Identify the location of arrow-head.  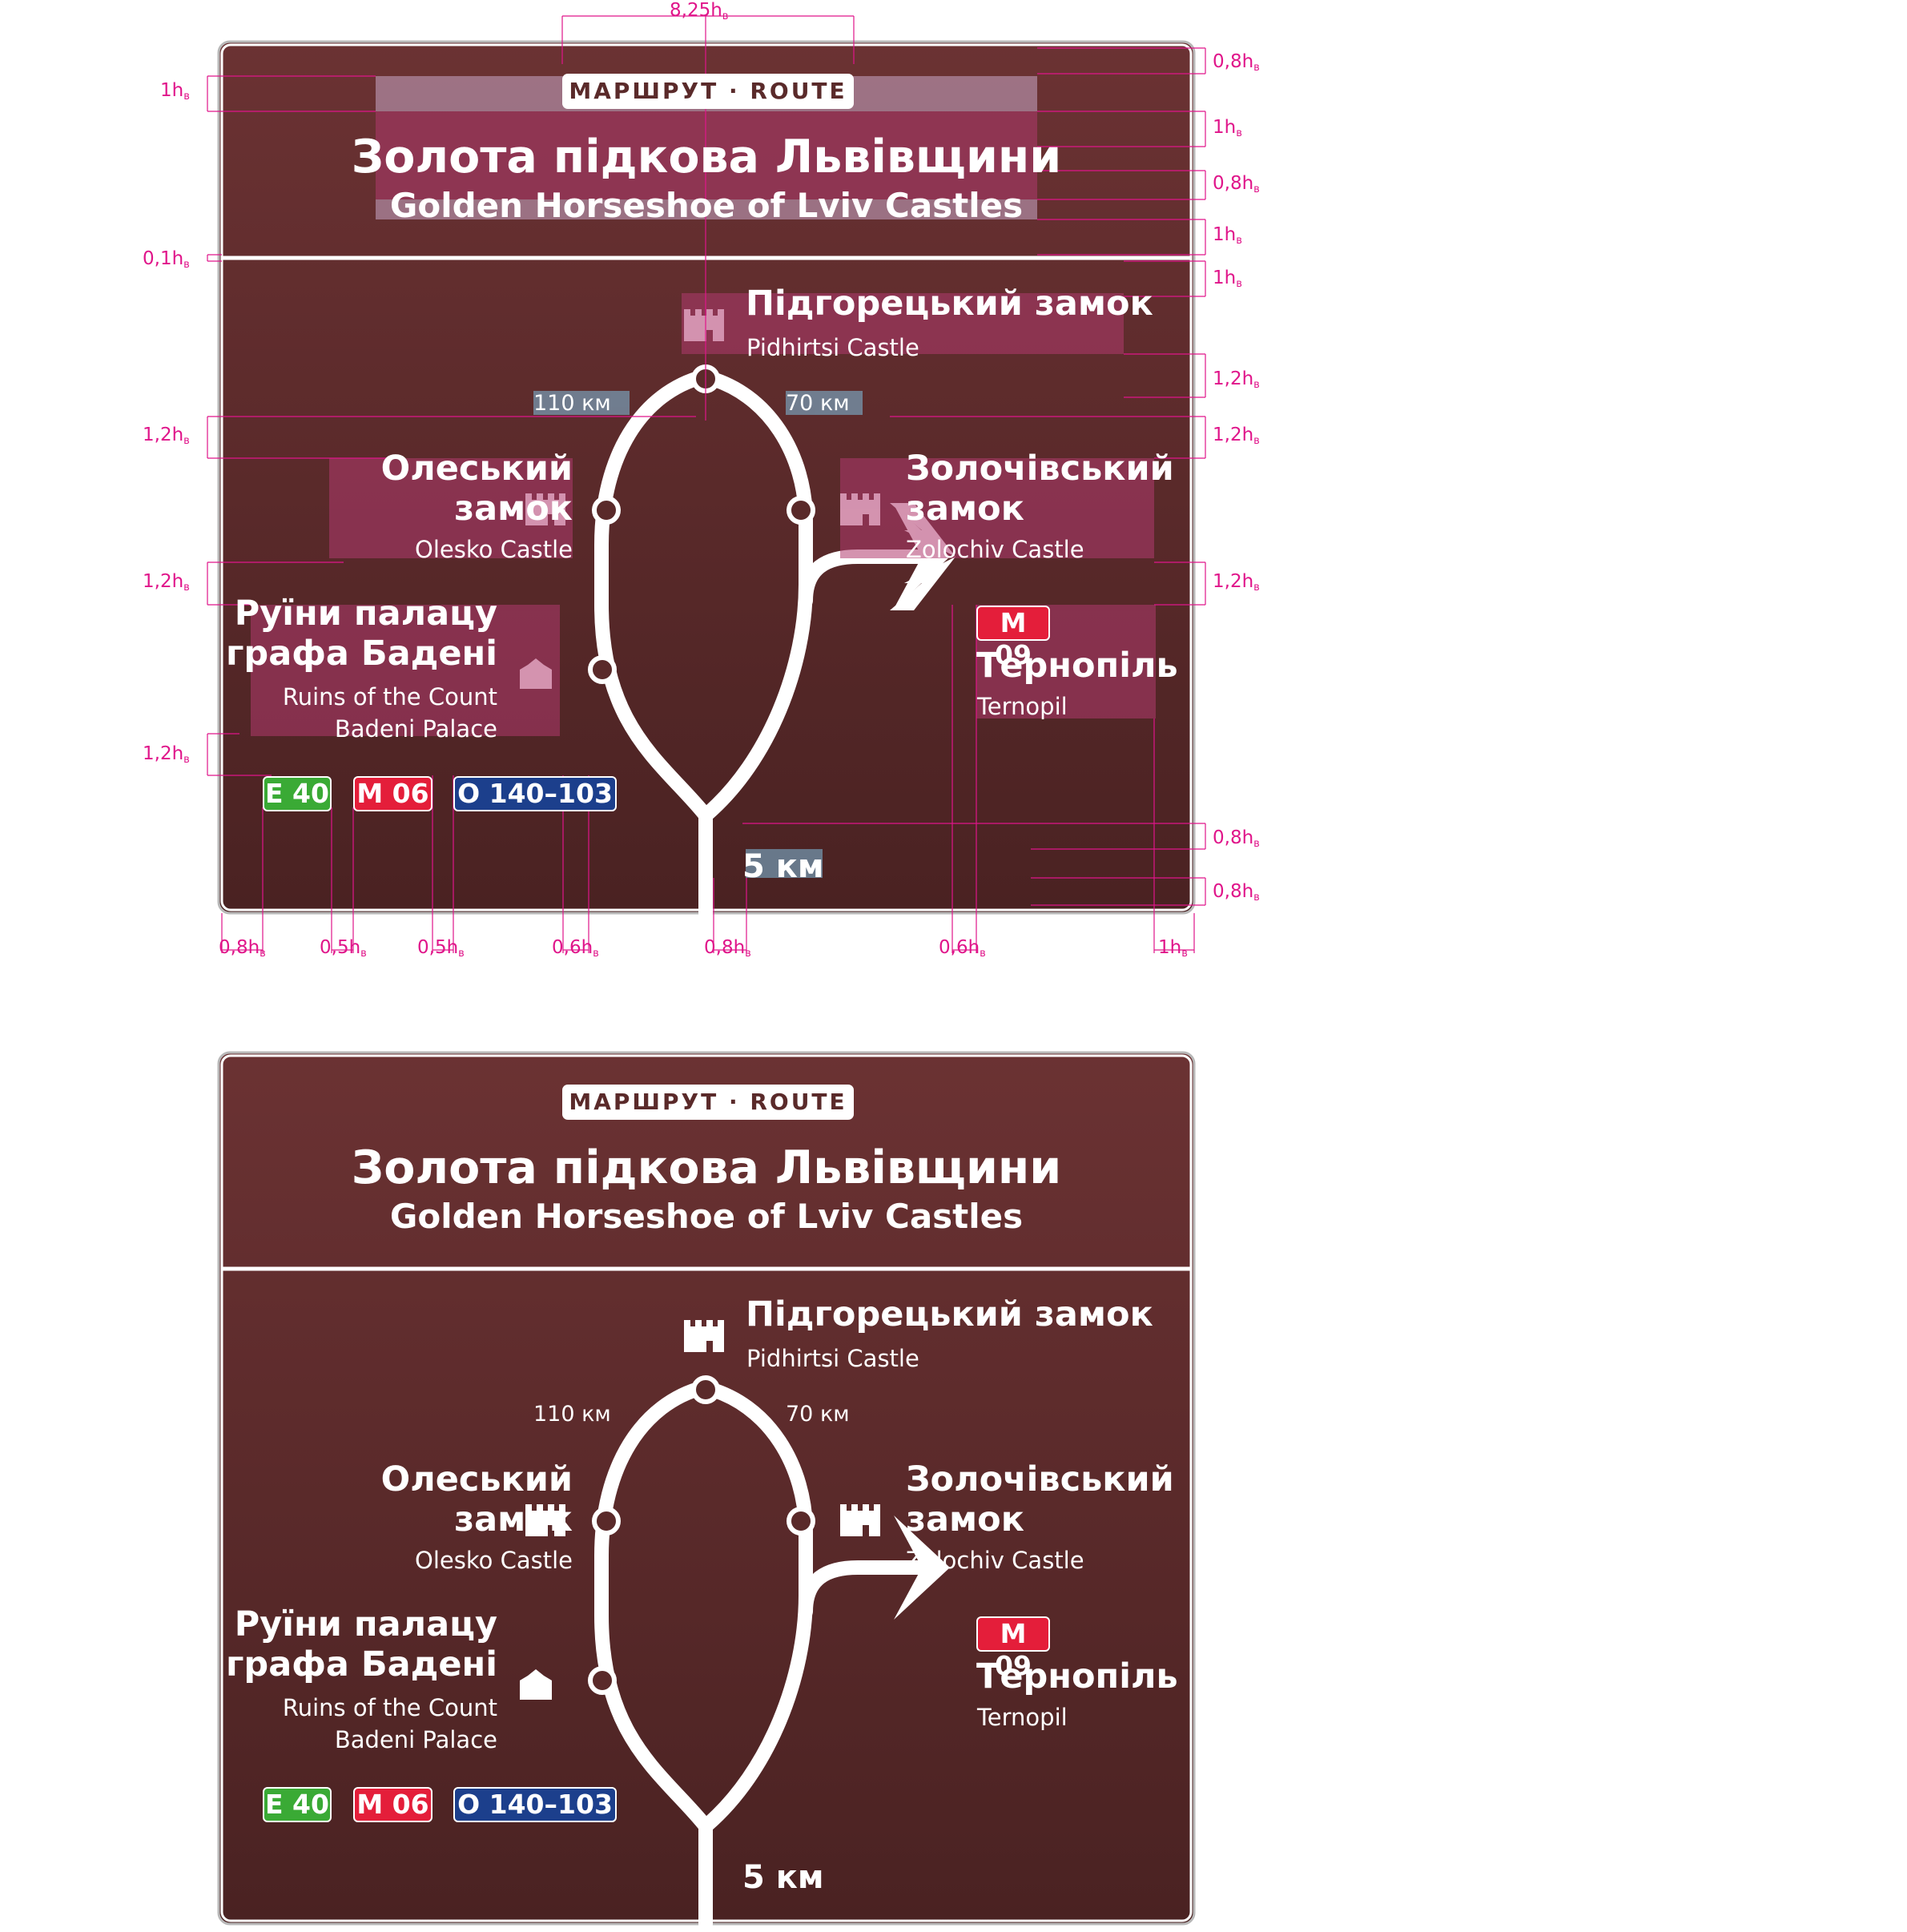
(922, 1567).